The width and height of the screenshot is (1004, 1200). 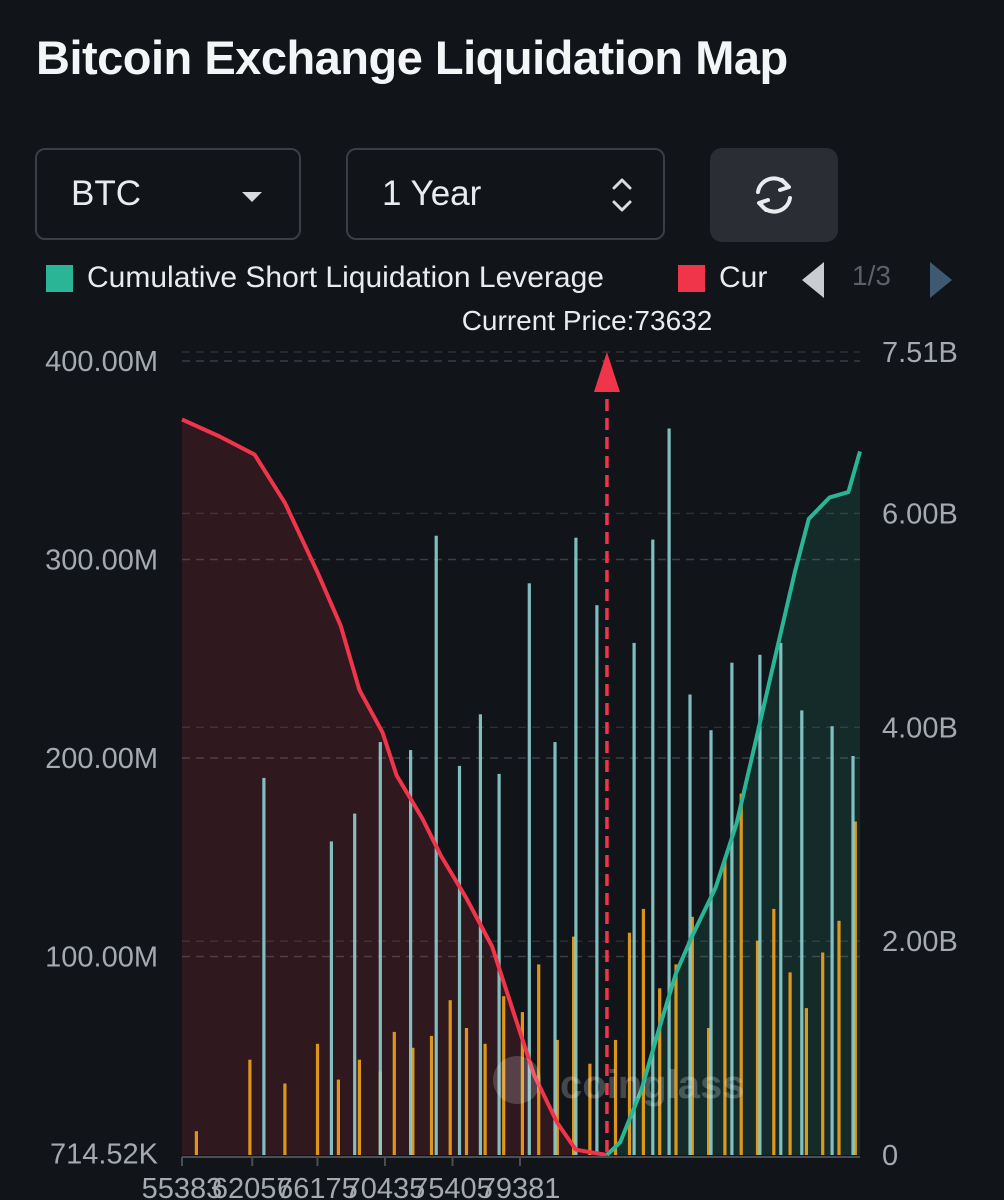 What do you see at coordinates (106, 193) in the screenshot?
I see `coin-select-value: BTC` at bounding box center [106, 193].